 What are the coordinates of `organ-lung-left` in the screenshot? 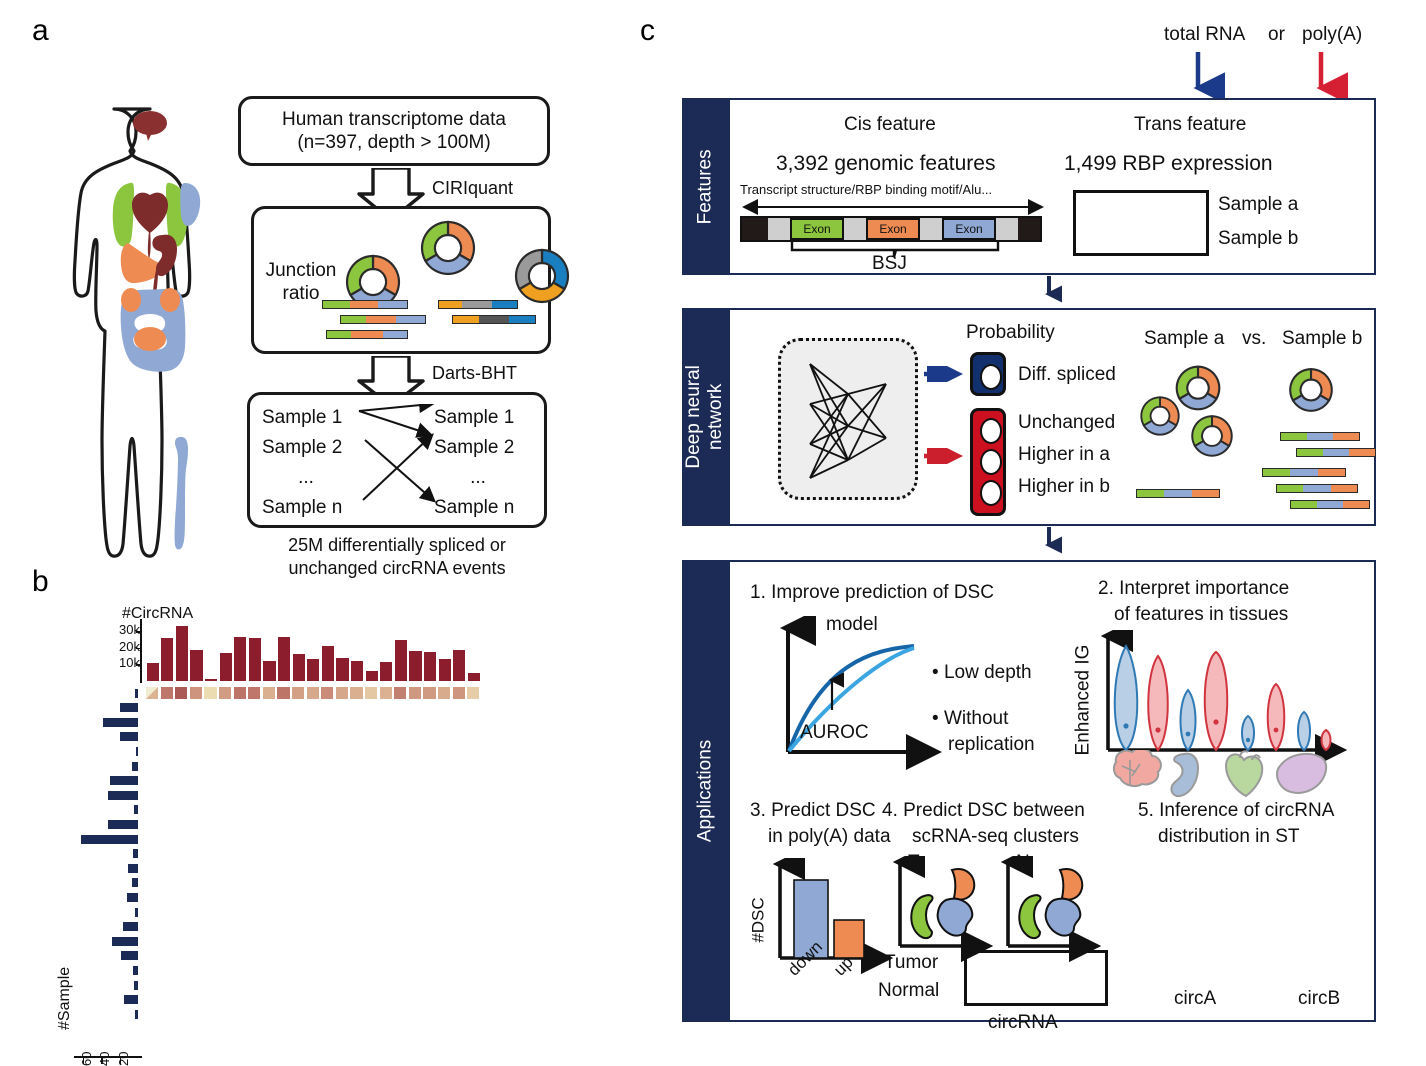 It's located at (123, 214).